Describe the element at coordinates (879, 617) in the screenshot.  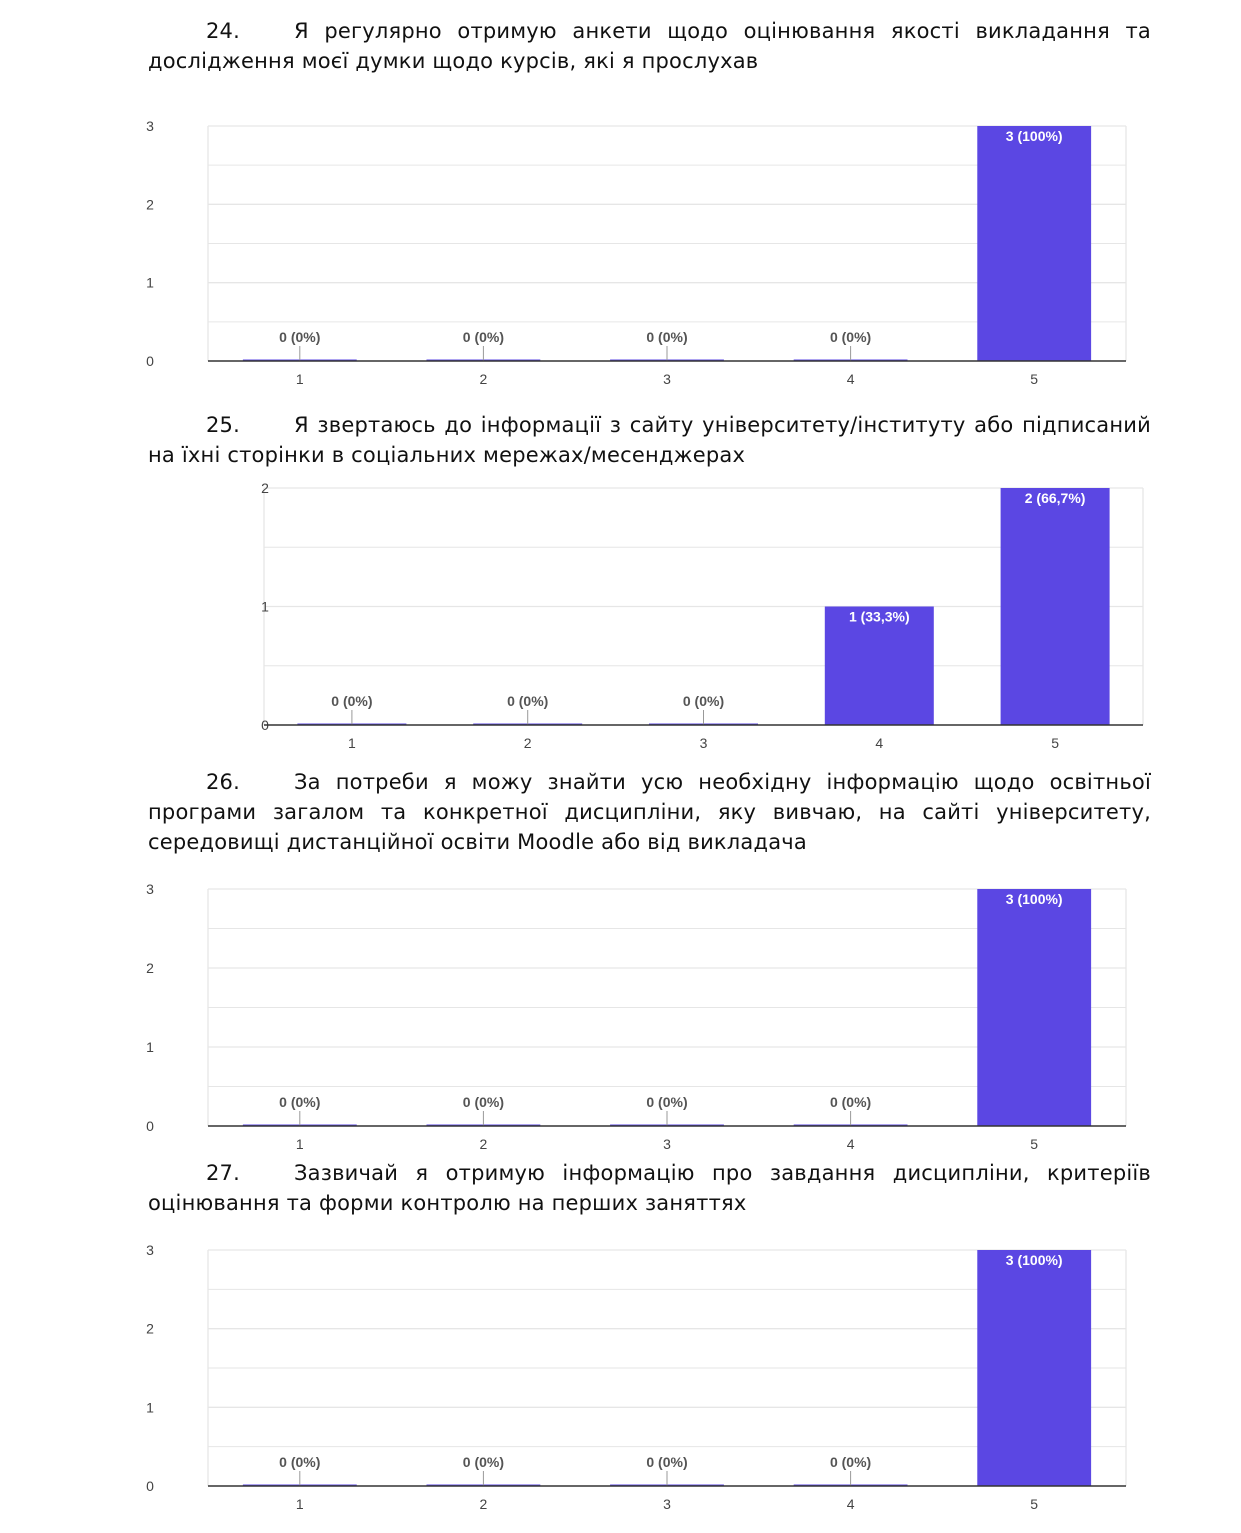
I see `data-label: 1 (33,3%)` at that location.